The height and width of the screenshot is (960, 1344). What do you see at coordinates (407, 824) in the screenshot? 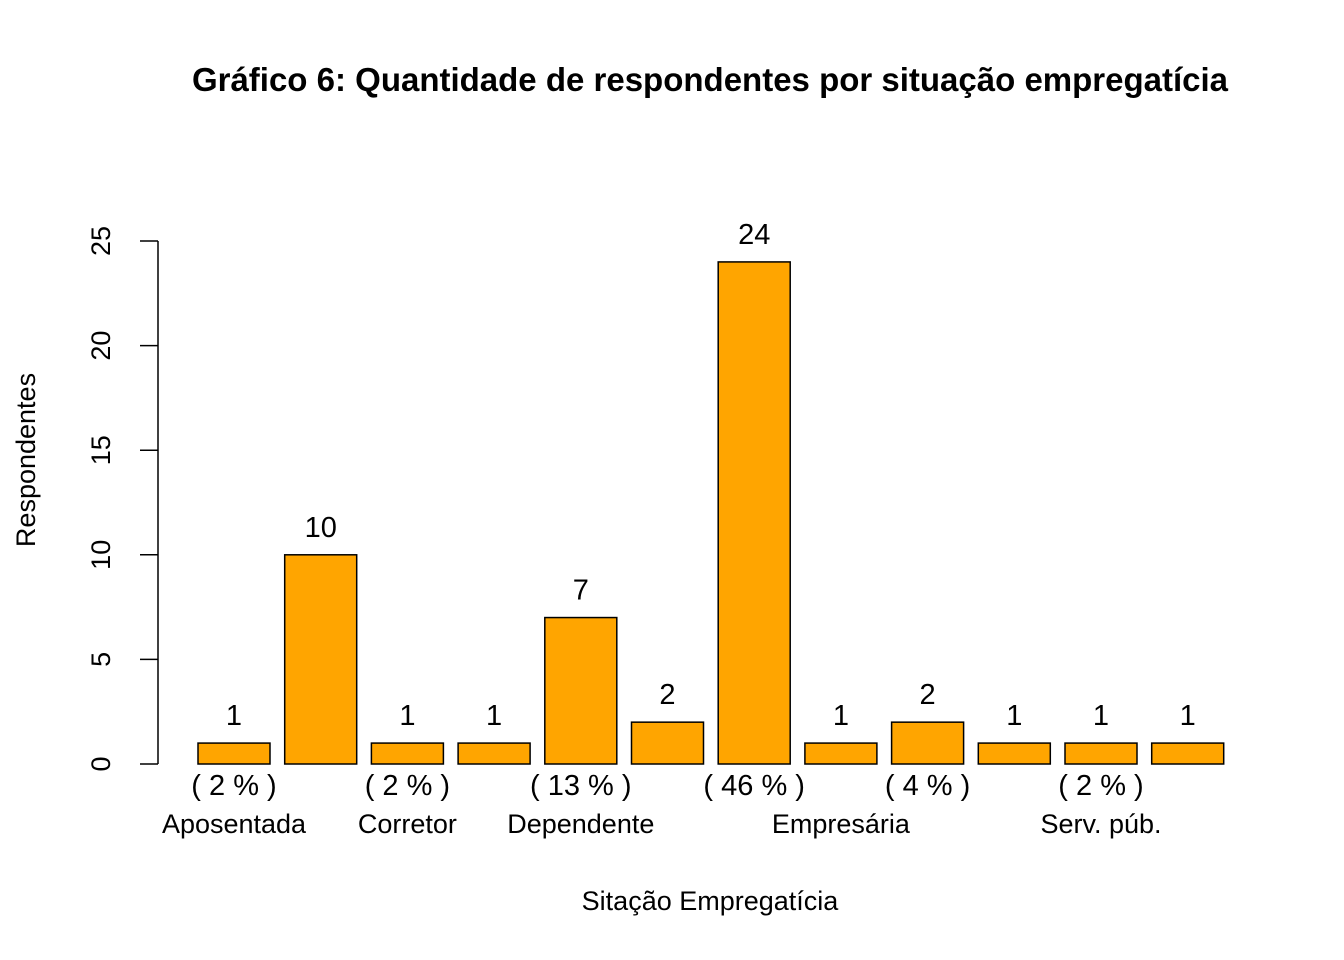
I see `category-label: Corretor` at bounding box center [407, 824].